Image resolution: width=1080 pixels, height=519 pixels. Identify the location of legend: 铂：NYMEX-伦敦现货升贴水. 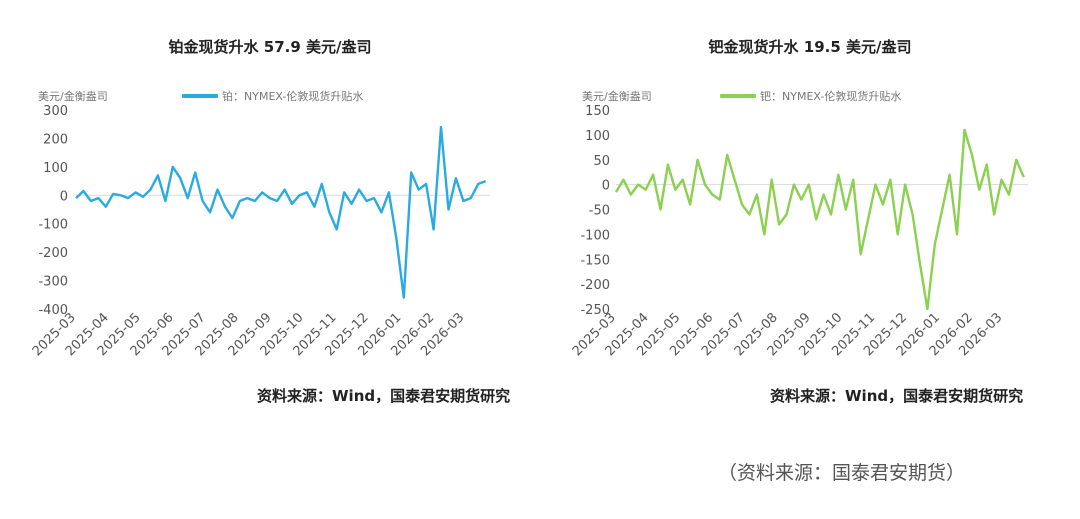
(272, 96).